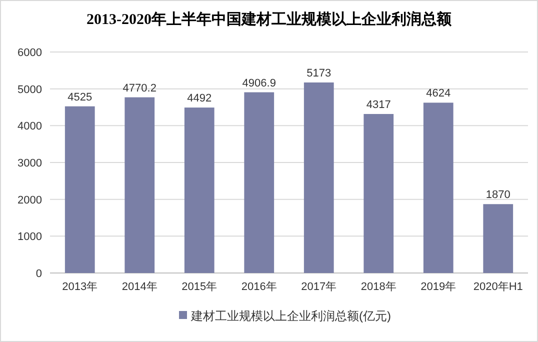 The image size is (538, 342). Describe the element at coordinates (378, 104) in the screenshot. I see `data-label: 4317` at that location.